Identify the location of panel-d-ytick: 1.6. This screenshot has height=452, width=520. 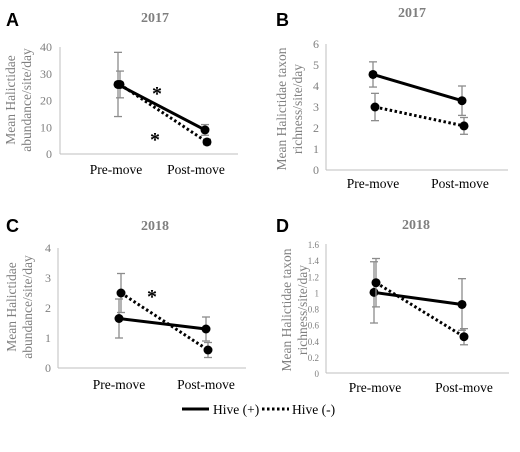
(314, 245).